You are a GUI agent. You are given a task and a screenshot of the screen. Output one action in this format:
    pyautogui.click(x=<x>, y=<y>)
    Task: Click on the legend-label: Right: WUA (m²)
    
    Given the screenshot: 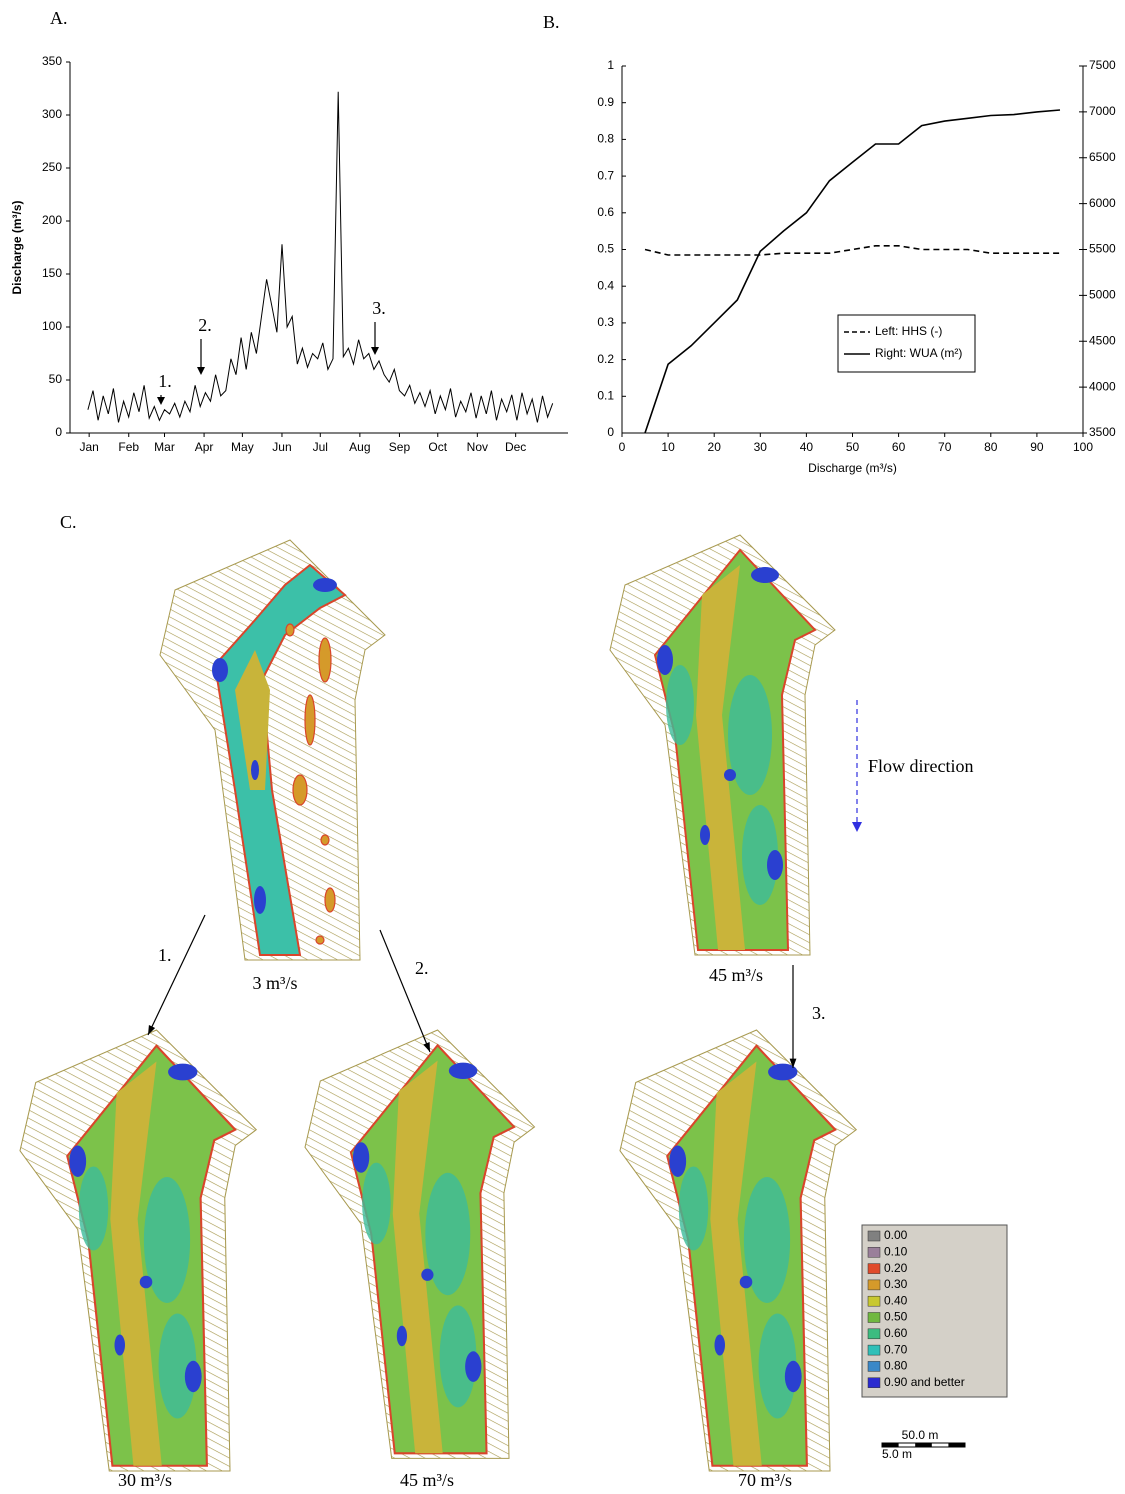 What is the action you would take?
    pyautogui.click(x=918, y=353)
    